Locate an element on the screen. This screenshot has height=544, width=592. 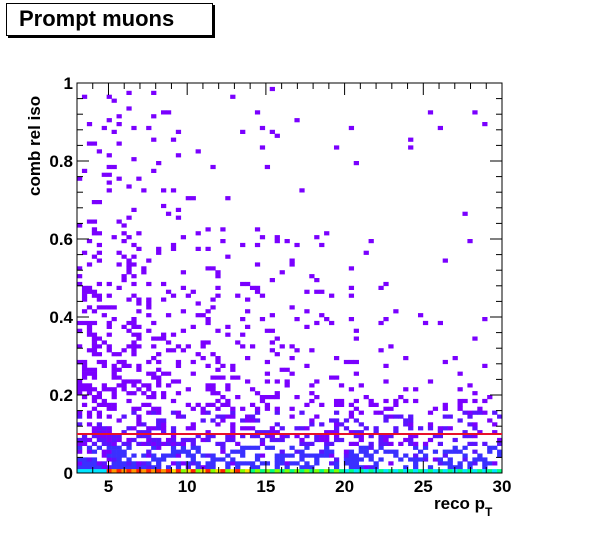
x-tick-label: 15 is located at coordinates (265, 486).